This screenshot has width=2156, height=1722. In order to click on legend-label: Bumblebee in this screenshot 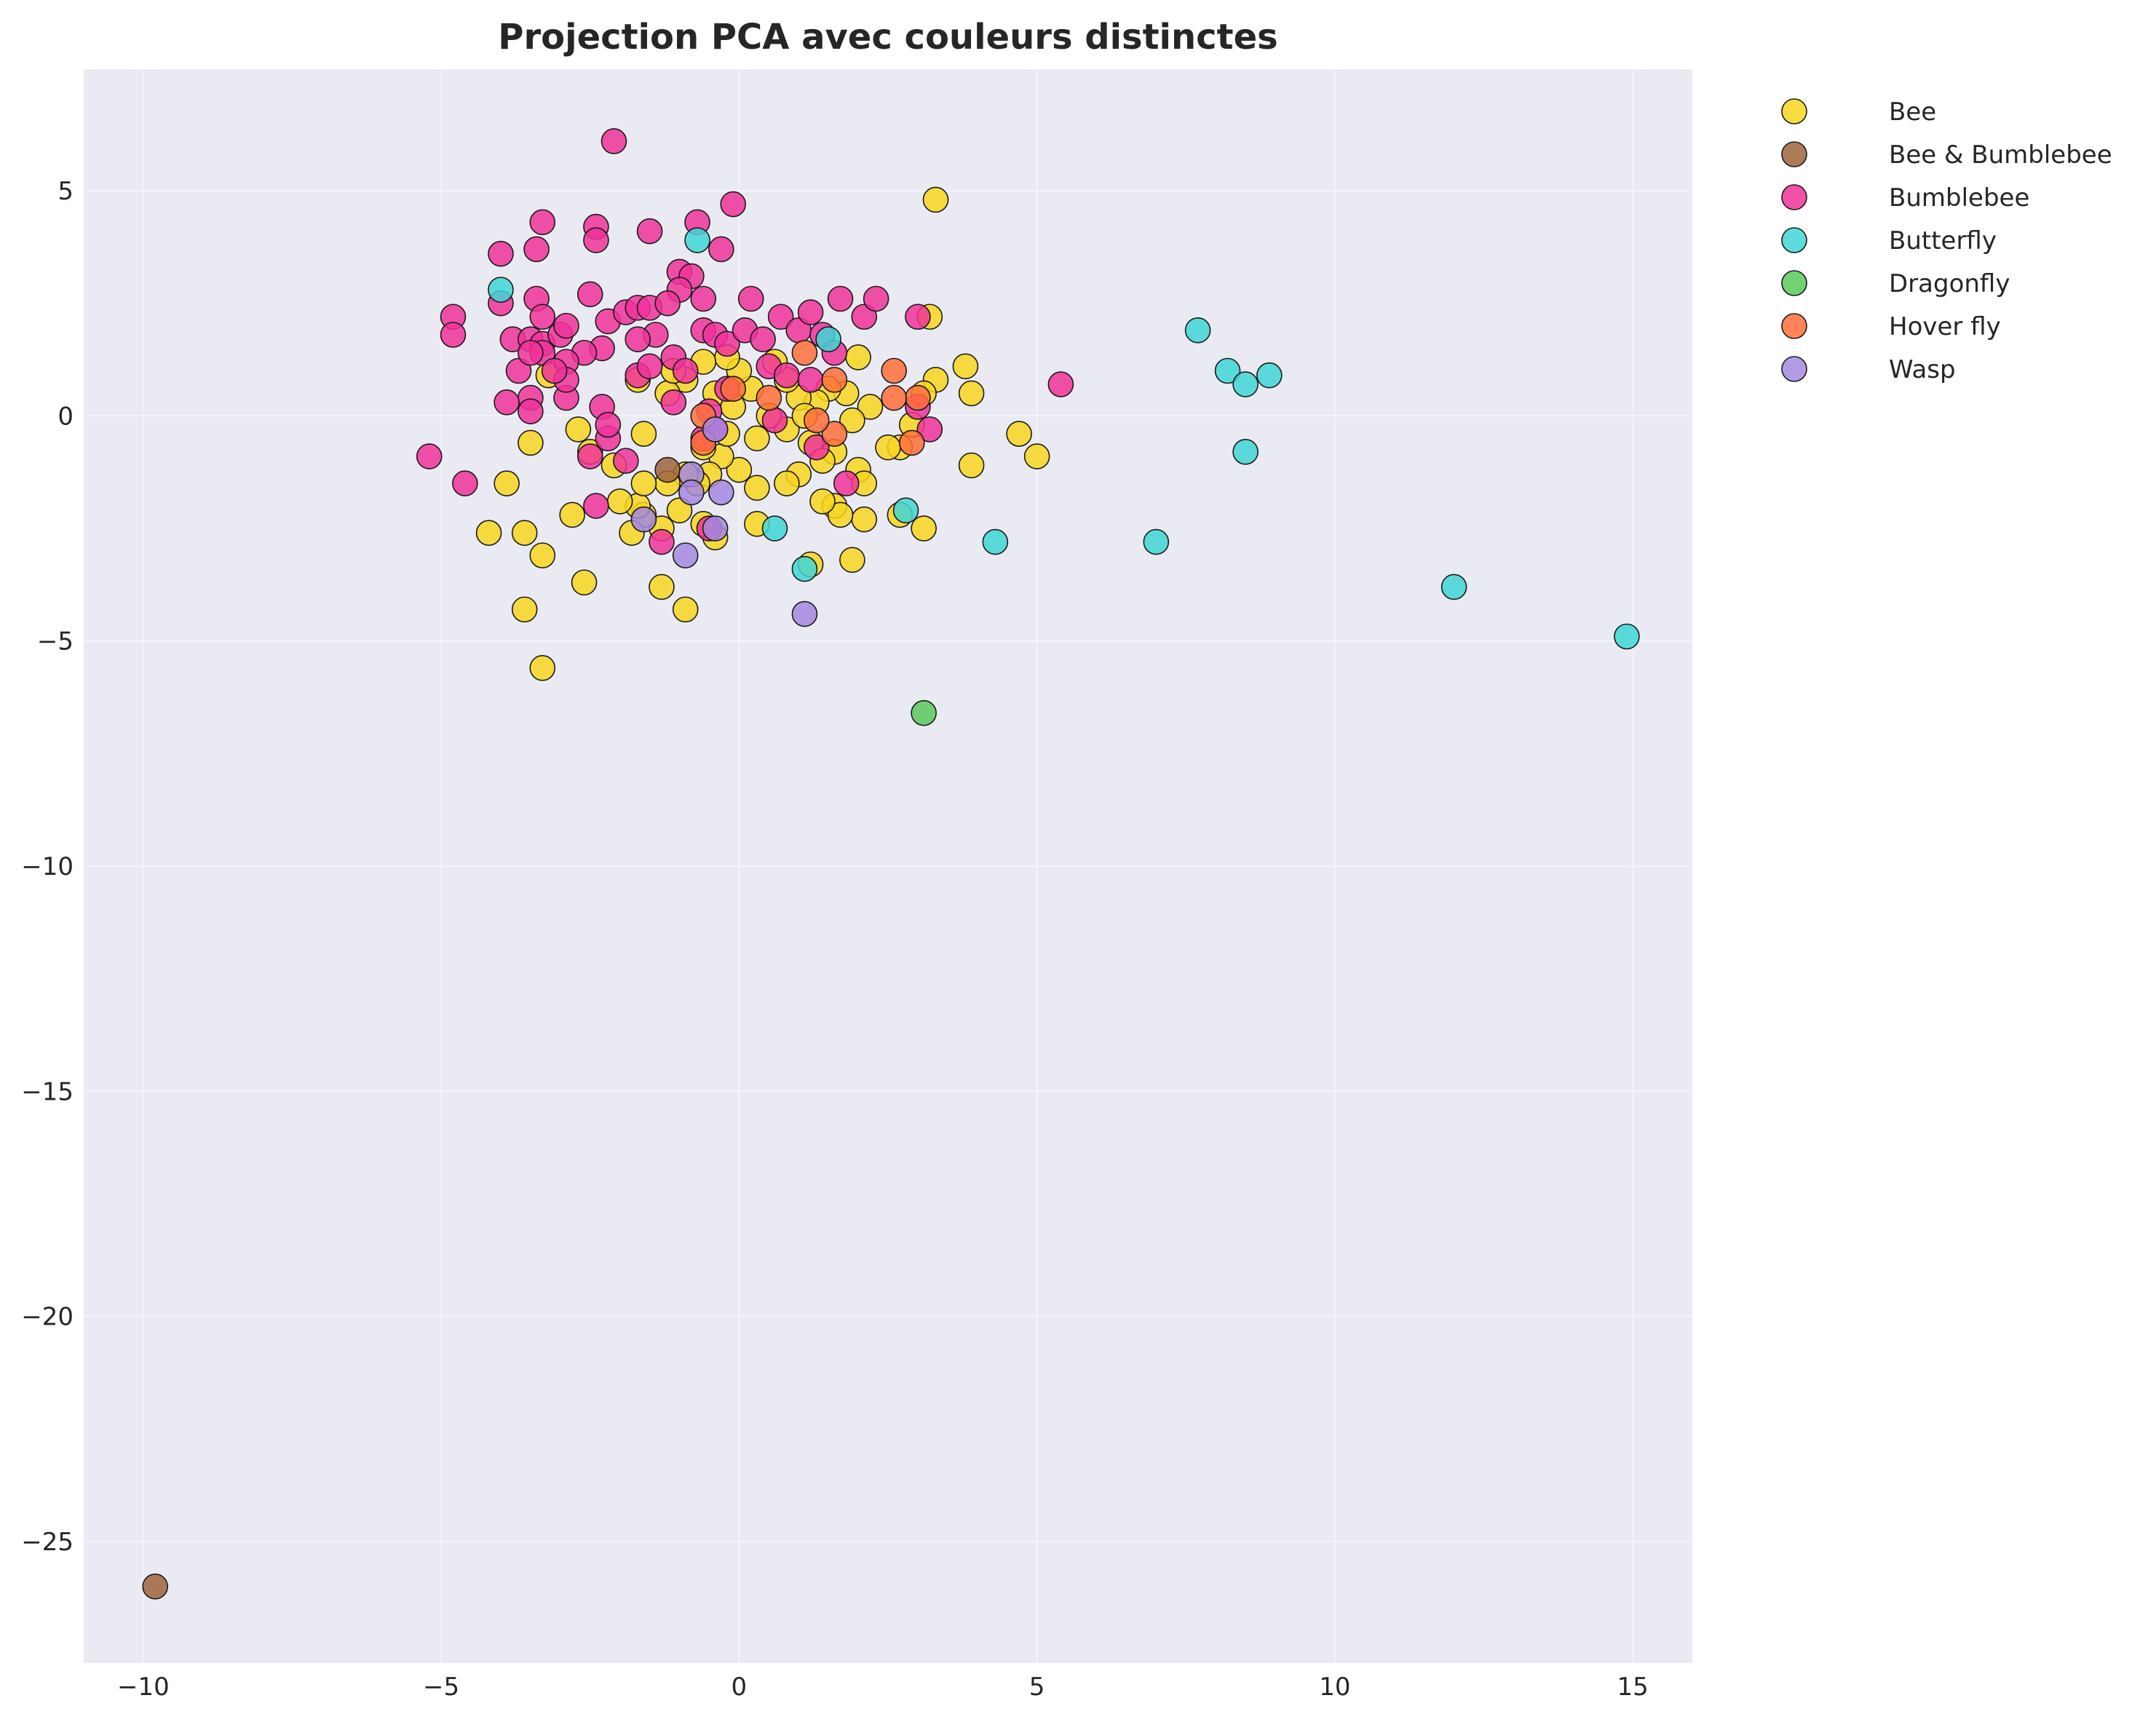, I will do `click(1959, 198)`.